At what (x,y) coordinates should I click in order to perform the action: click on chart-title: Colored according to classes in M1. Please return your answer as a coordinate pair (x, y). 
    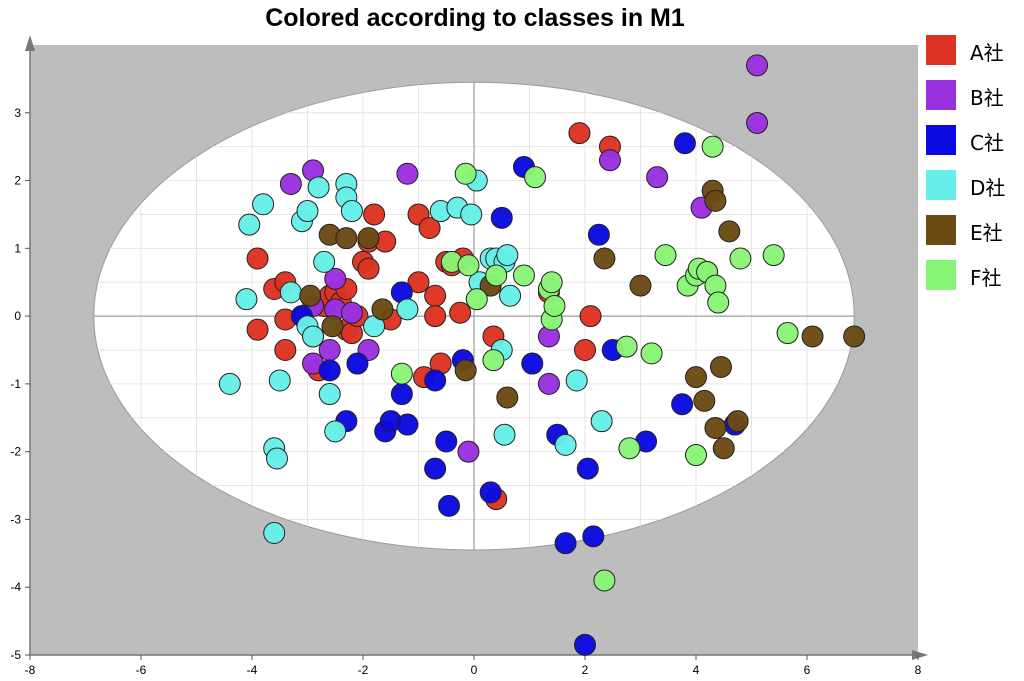
    Looking at the image, I should click on (475, 18).